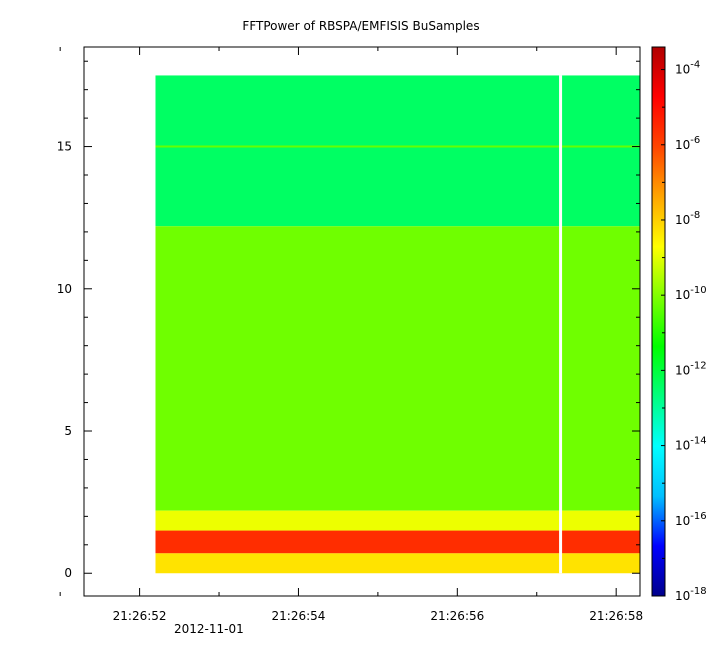  I want to click on colorbar-tick-label: 10⁻¹⁸, so click(691, 594).